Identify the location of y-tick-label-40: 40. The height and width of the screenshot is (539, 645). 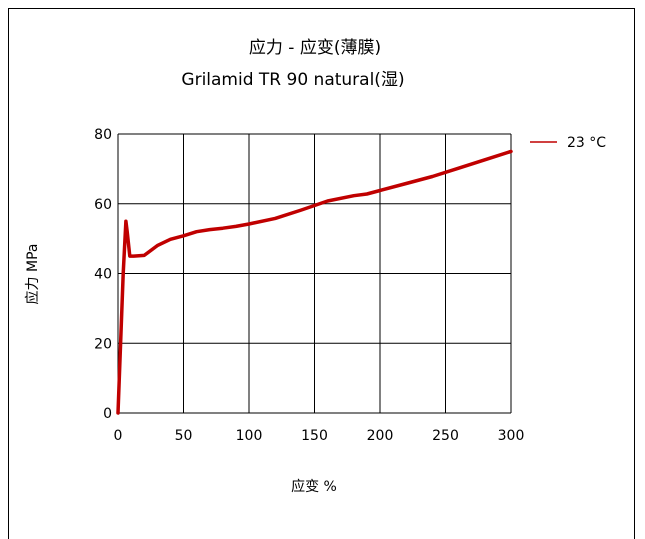
(103, 275).